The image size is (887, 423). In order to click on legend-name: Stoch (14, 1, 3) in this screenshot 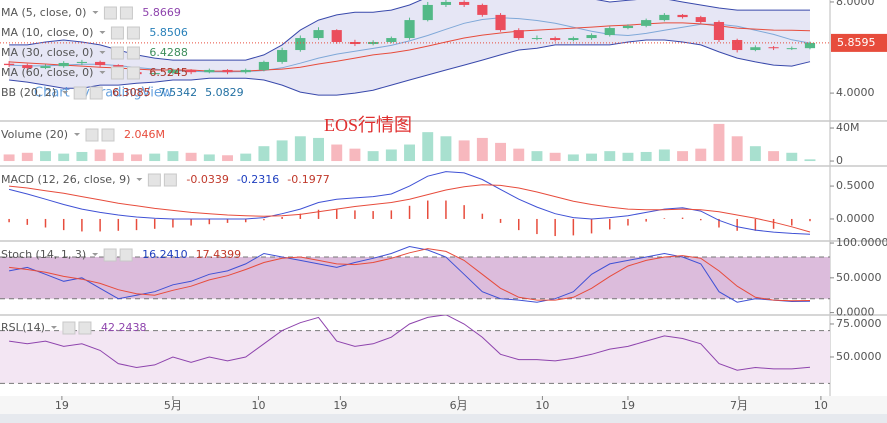, I will do `click(43, 254)`.